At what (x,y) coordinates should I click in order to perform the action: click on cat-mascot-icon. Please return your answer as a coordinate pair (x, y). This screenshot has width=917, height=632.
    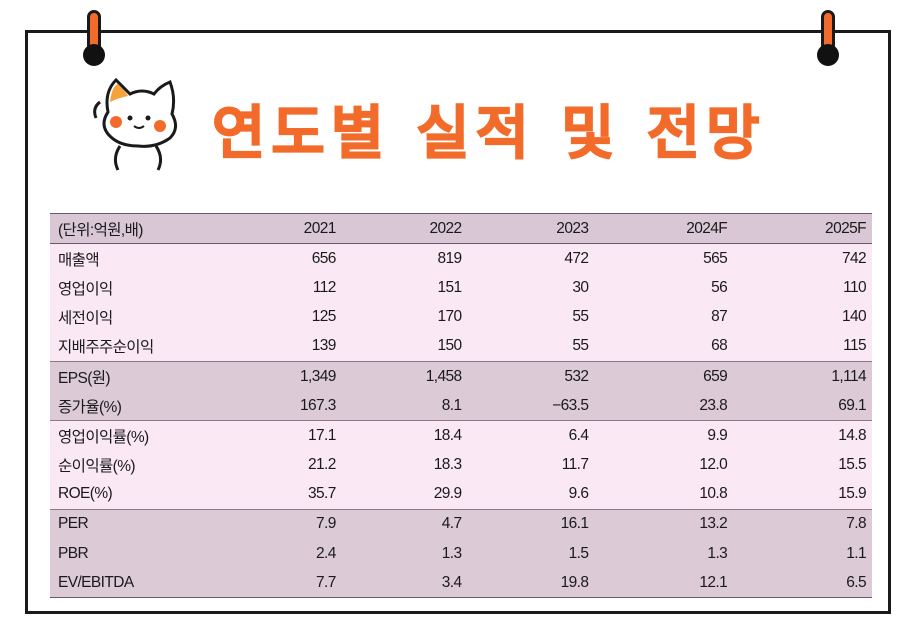
    Looking at the image, I should click on (135, 124).